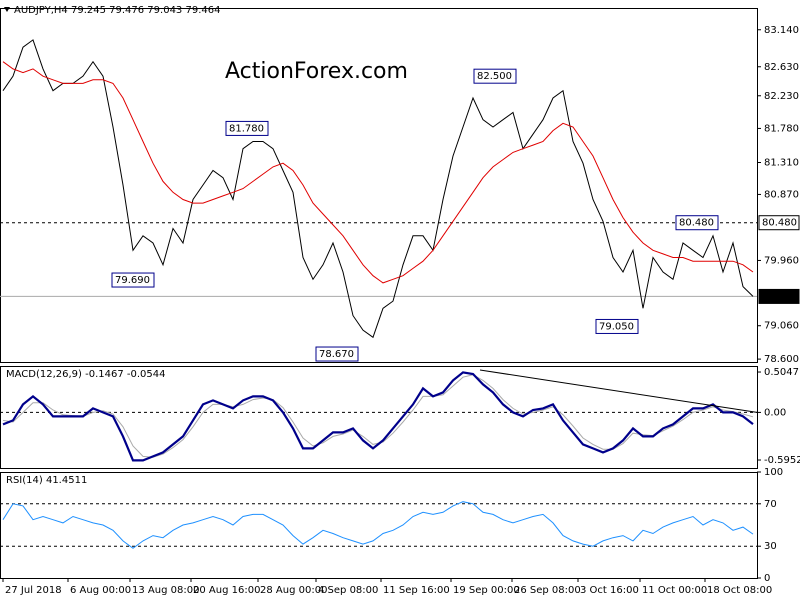  What do you see at coordinates (46, 480) in the screenshot?
I see `panel-title: RSI(14) 41.4511` at bounding box center [46, 480].